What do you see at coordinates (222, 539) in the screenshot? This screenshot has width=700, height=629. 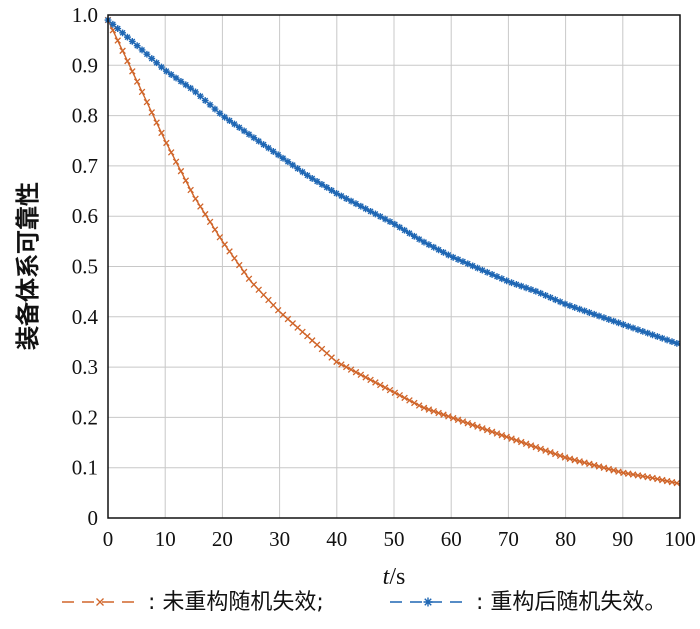 I see `x-tick-label: 20` at bounding box center [222, 539].